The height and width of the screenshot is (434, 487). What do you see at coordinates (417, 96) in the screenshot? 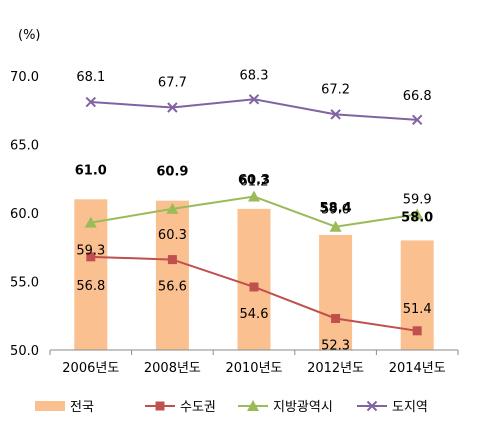
I see `data-label-도지역: 66.8` at bounding box center [417, 96].